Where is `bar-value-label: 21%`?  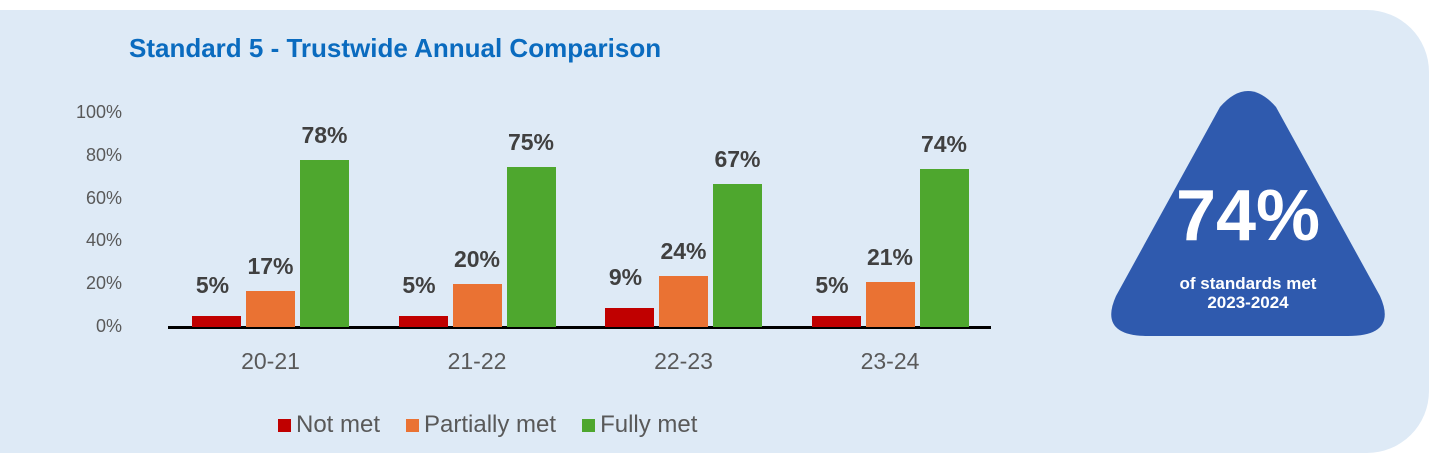
bar-value-label: 21% is located at coordinates (890, 257).